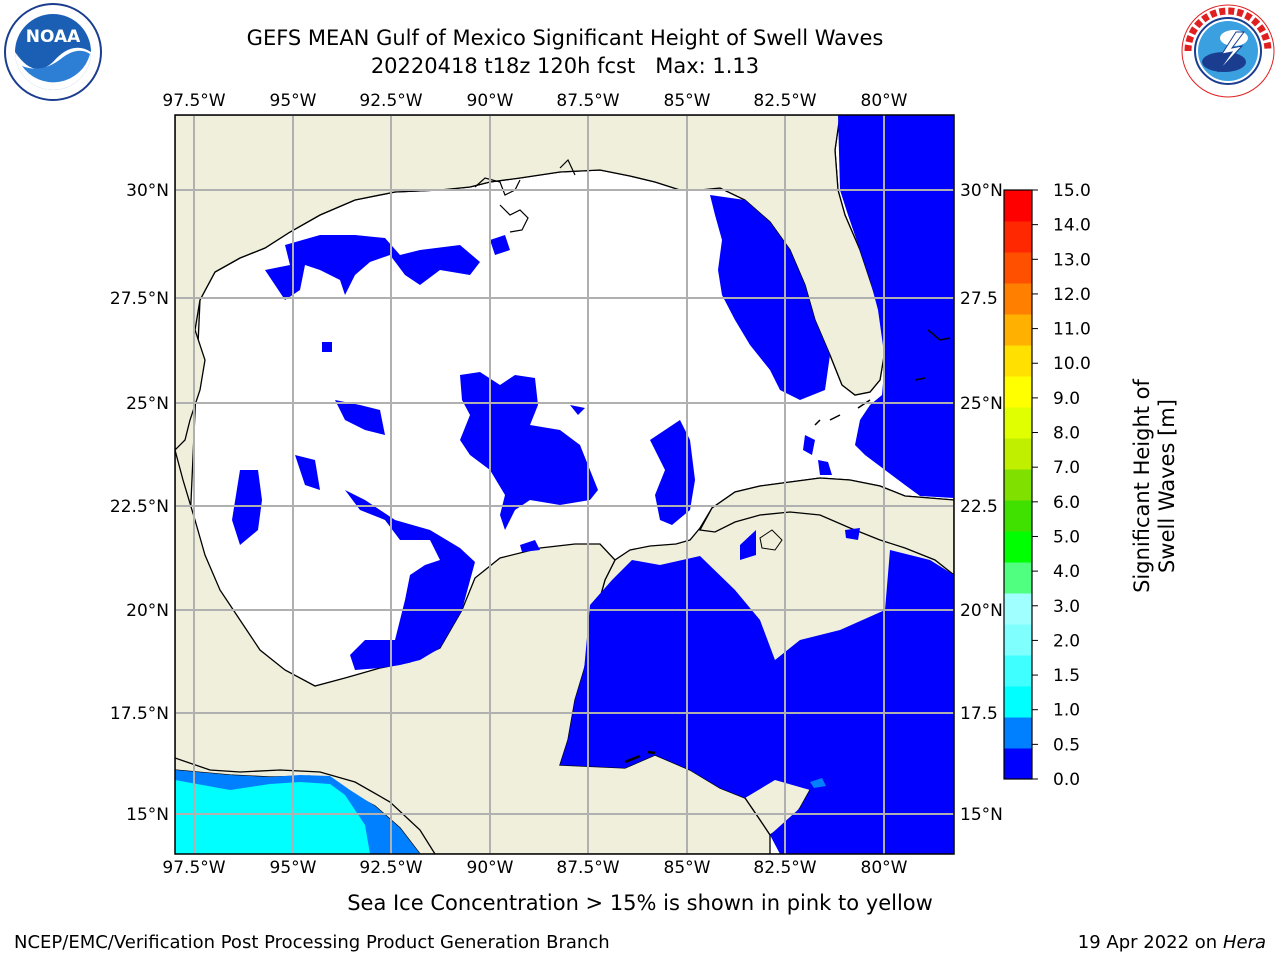 The image size is (1280, 960). What do you see at coordinates (826, 526) in the screenshot?
I see `cuba-land` at bounding box center [826, 526].